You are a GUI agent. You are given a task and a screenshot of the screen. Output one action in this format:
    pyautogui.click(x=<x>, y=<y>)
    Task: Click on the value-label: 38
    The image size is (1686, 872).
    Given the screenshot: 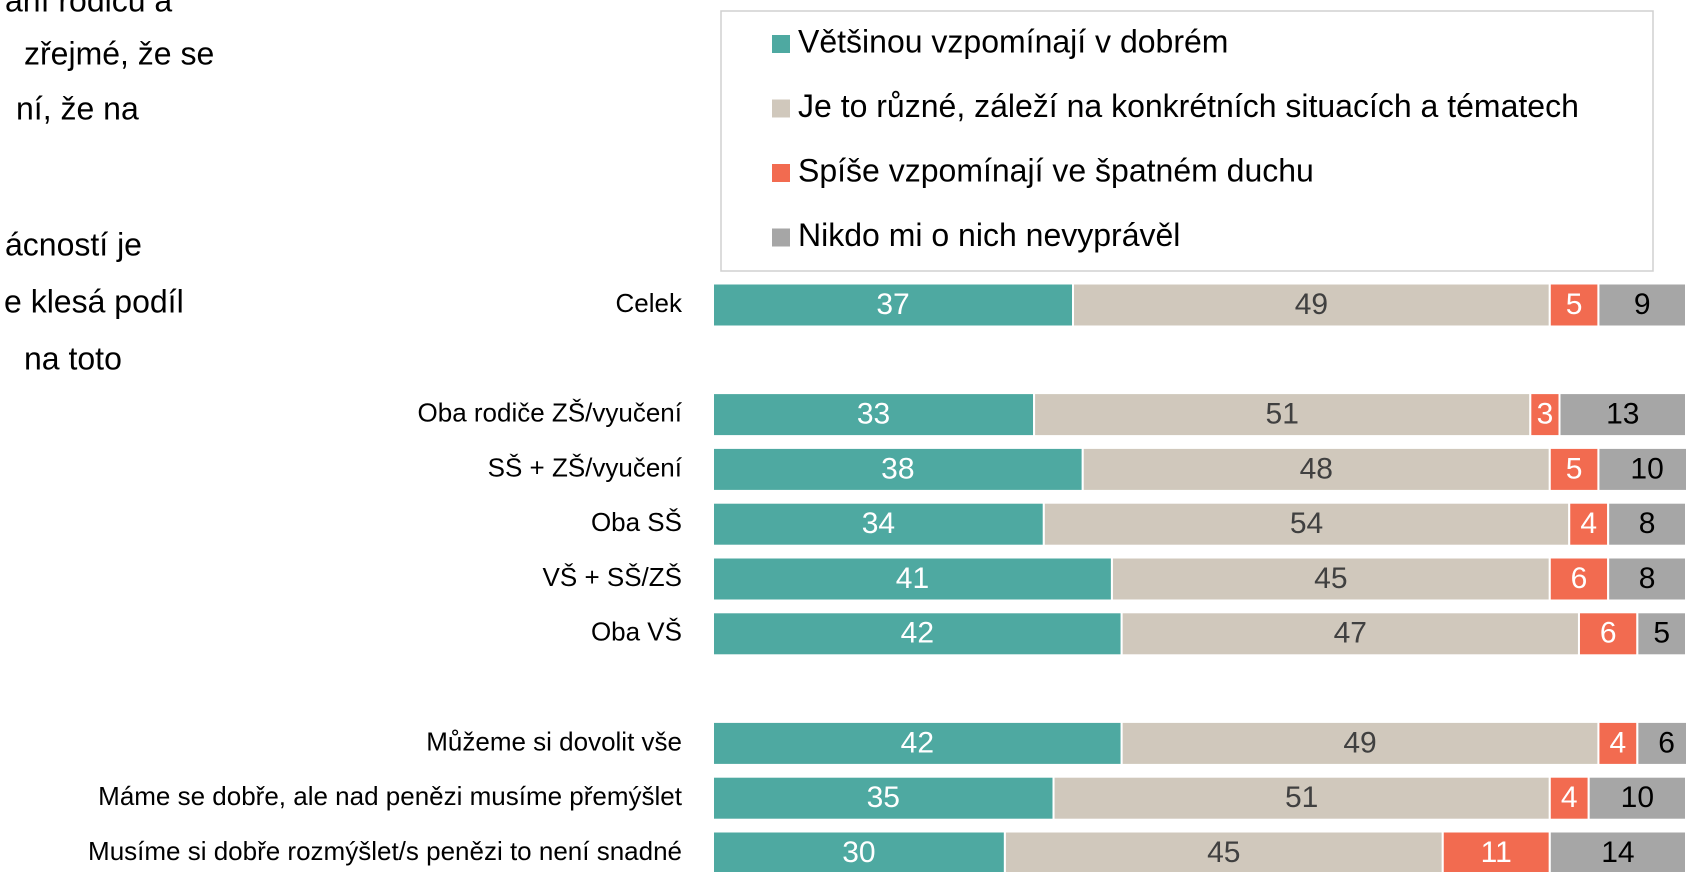 What is the action you would take?
    pyautogui.click(x=897, y=468)
    